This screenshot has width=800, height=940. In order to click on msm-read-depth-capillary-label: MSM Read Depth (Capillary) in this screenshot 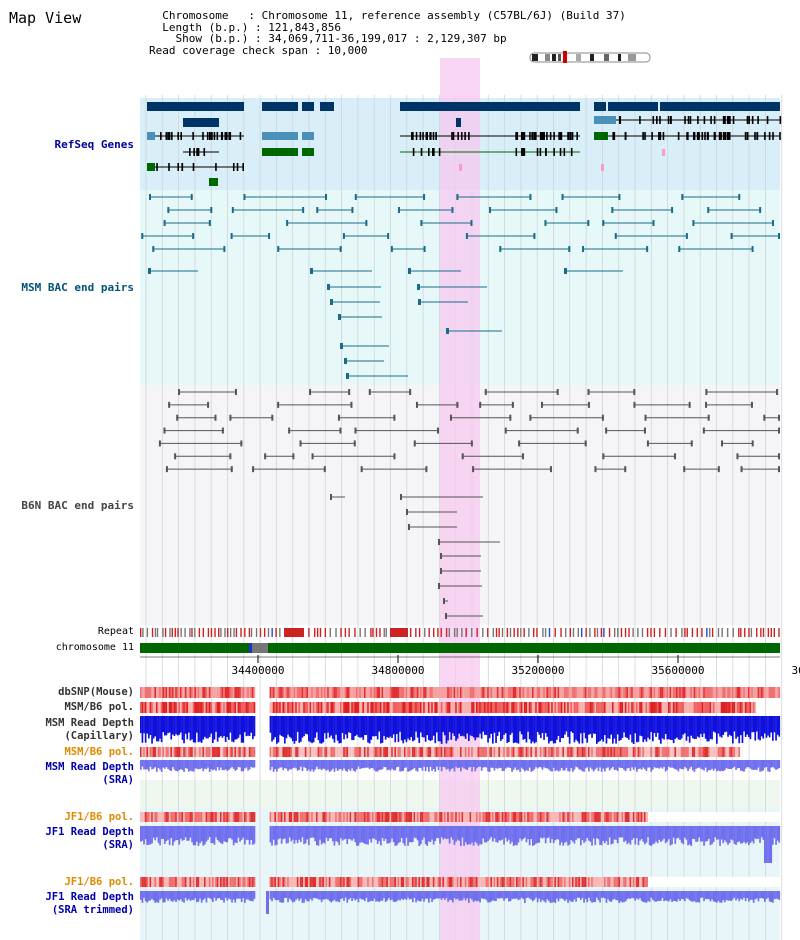, I will do `click(68, 729)`.